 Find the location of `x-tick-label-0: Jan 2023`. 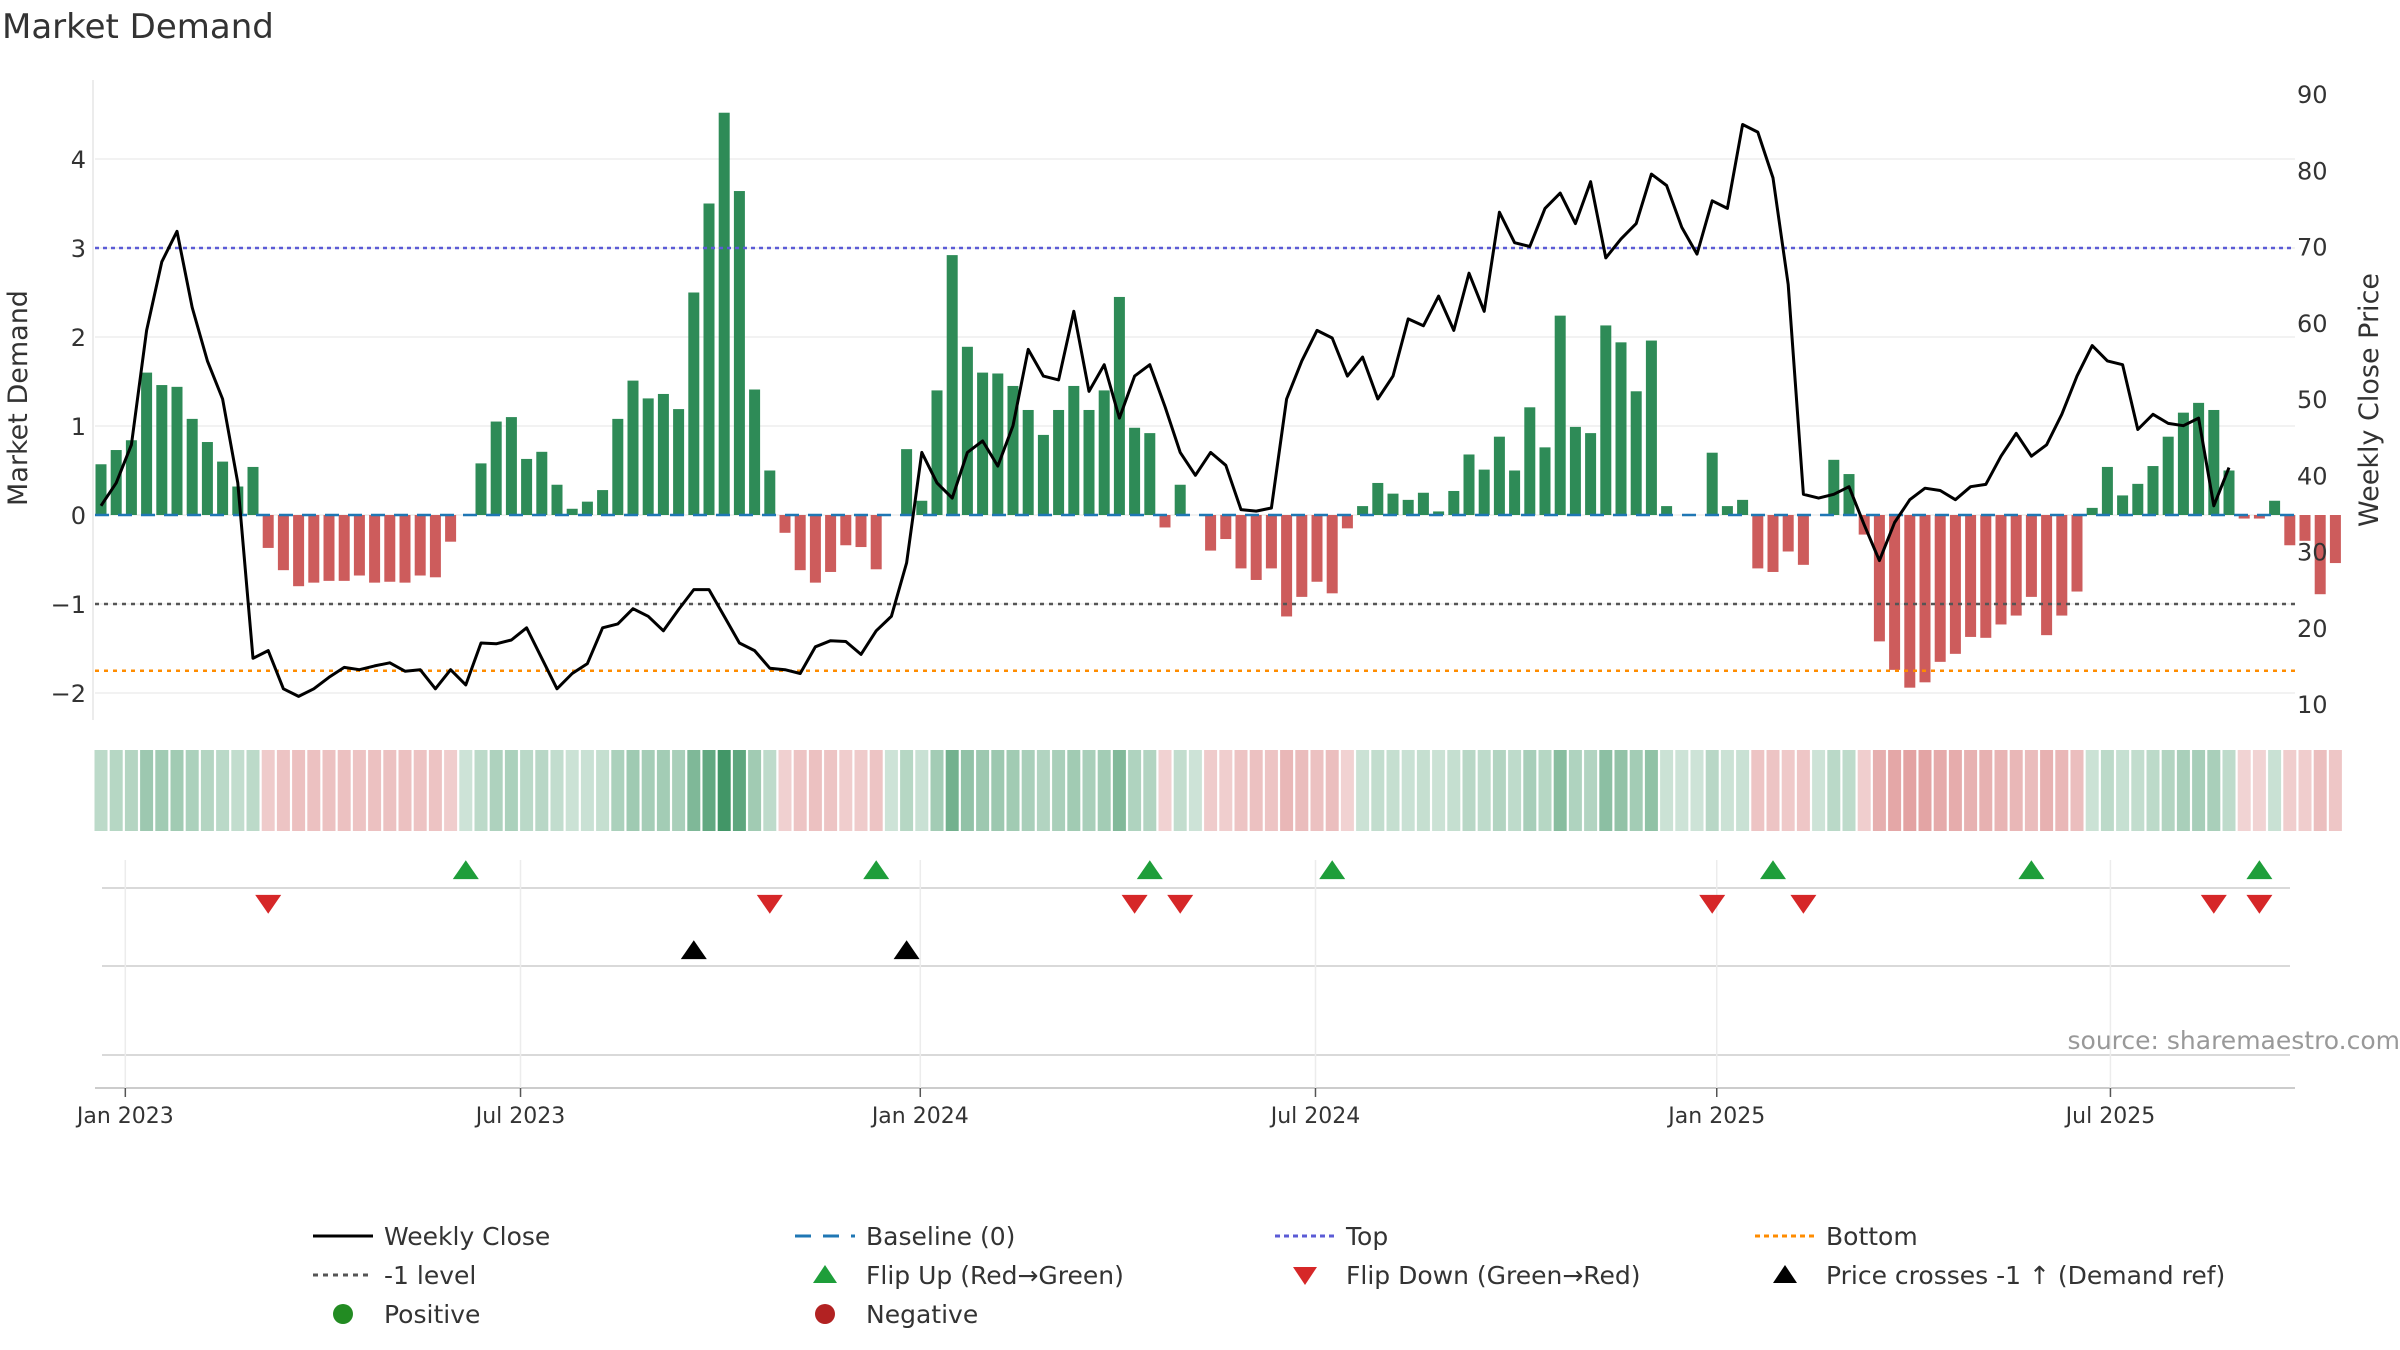

x-tick-label-0: Jan 2023 is located at coordinates (124, 1116).